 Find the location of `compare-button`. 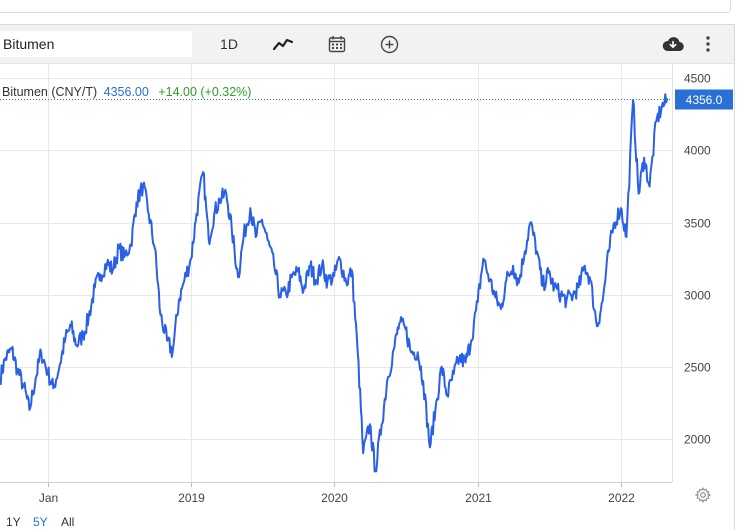

compare-button is located at coordinates (389, 44).